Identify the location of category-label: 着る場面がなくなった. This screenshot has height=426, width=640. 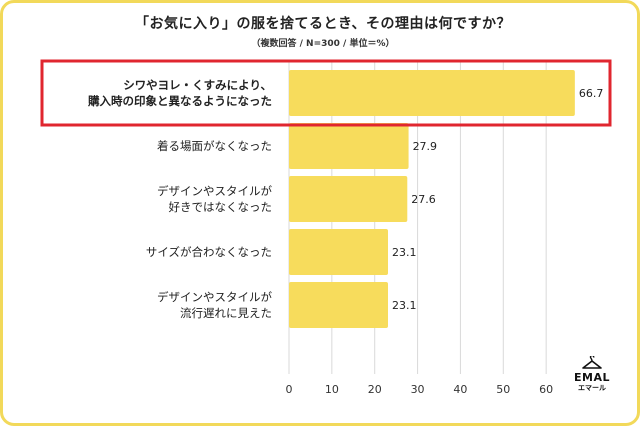
(214, 146).